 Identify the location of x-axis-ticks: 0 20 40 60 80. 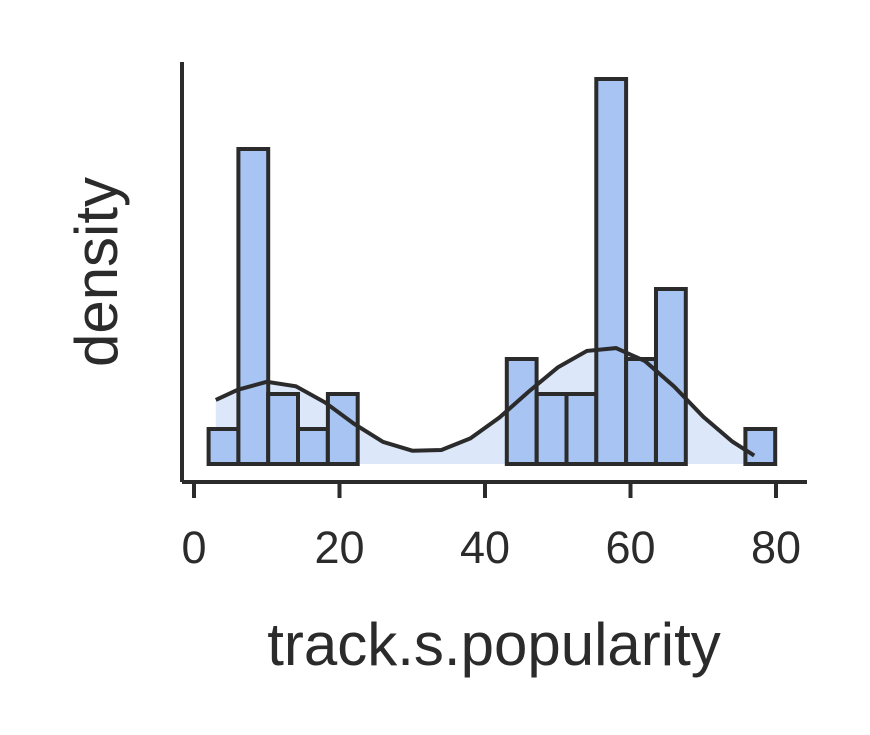
(491, 527).